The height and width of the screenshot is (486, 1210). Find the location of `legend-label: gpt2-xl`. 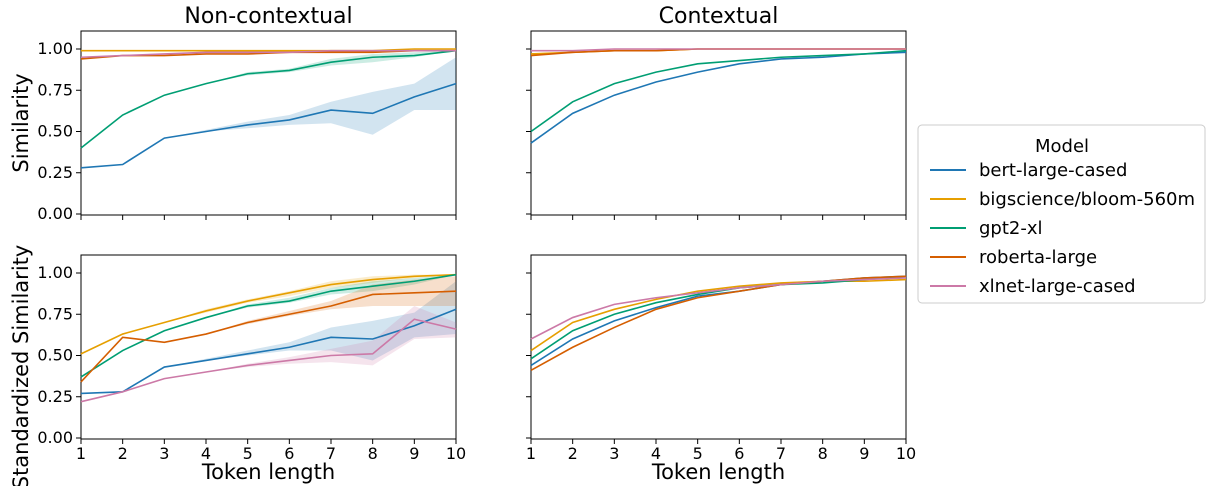

legend-label: gpt2-xl is located at coordinates (1011, 228).